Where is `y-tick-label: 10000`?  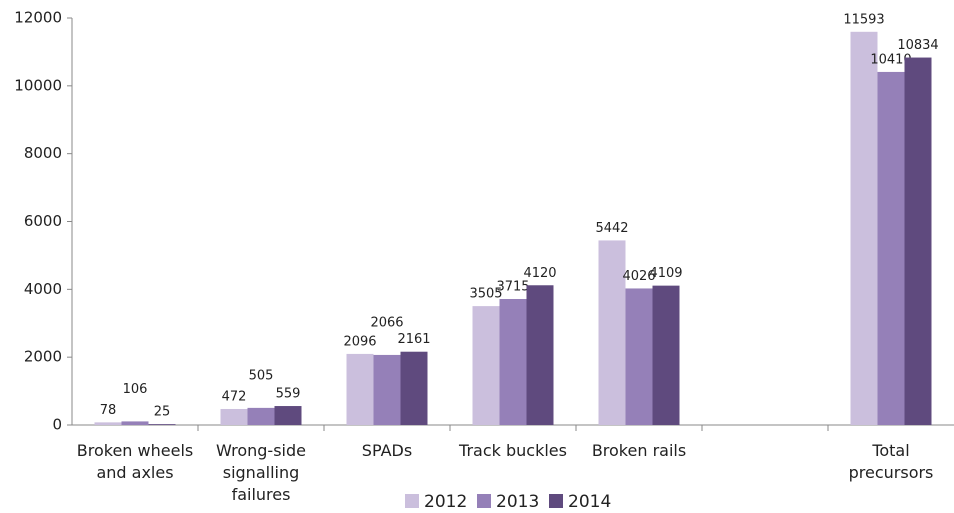
y-tick-label: 10000 is located at coordinates (38, 85).